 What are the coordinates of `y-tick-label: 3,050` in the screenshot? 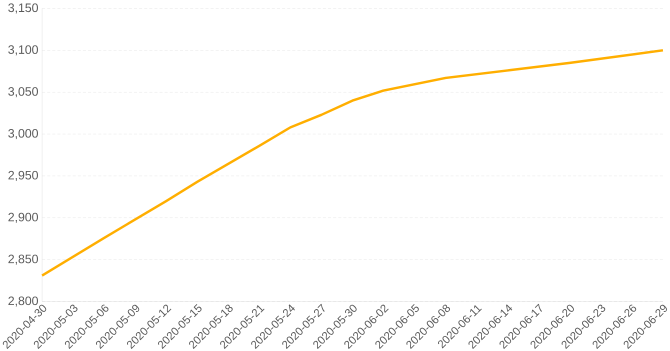 It's located at (23, 92).